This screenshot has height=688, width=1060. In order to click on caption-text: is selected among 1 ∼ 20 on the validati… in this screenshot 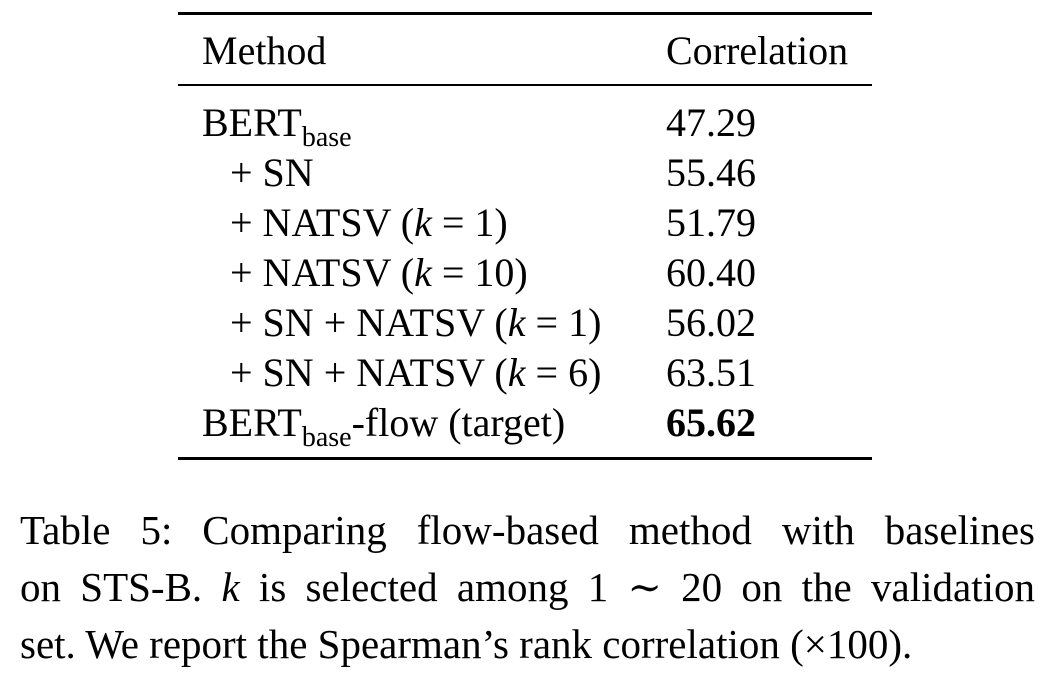, I will do `click(637, 587)`.